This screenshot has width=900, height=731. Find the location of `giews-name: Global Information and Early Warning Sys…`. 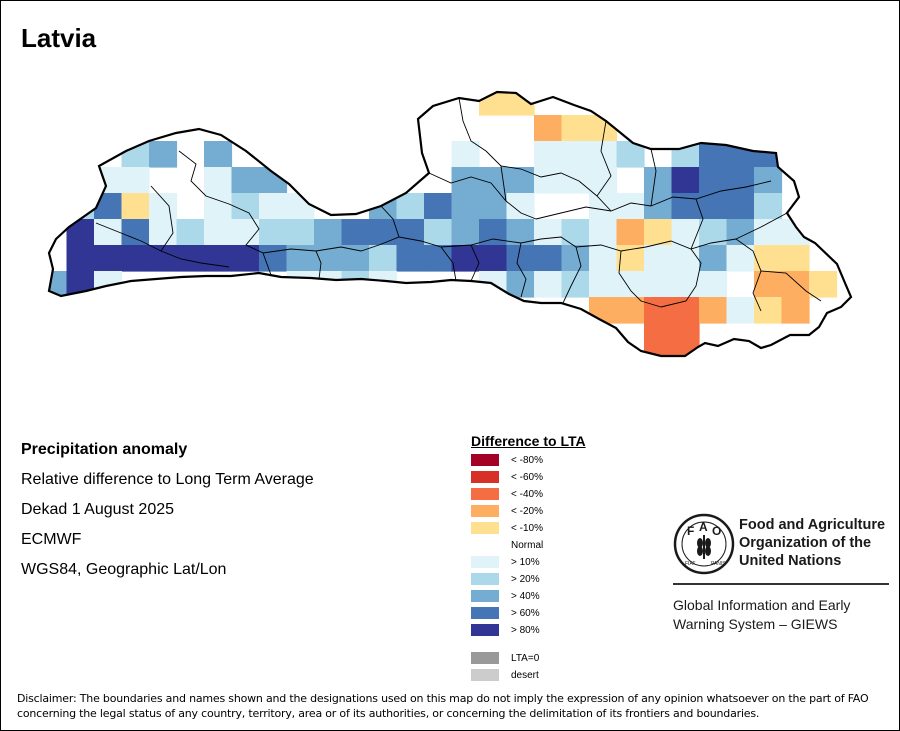

giews-name: Global Information and Early Warning Sys… is located at coordinates (762, 614).